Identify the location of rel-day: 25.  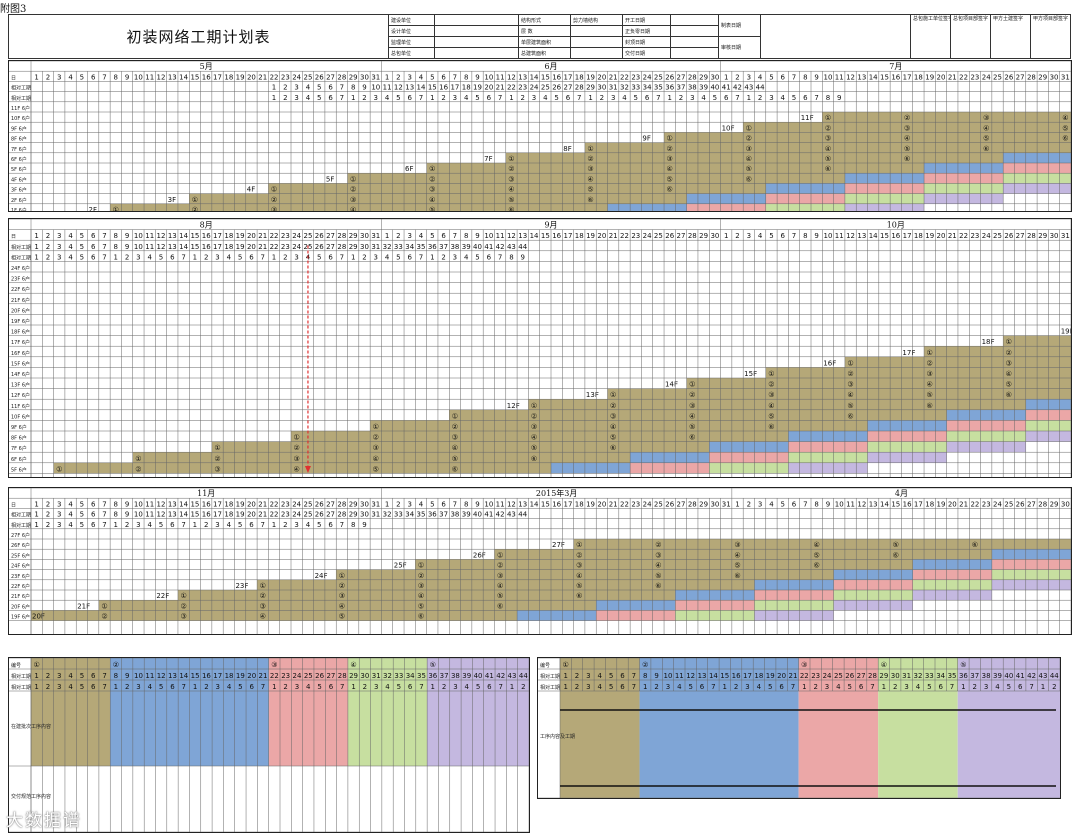
(545, 88).